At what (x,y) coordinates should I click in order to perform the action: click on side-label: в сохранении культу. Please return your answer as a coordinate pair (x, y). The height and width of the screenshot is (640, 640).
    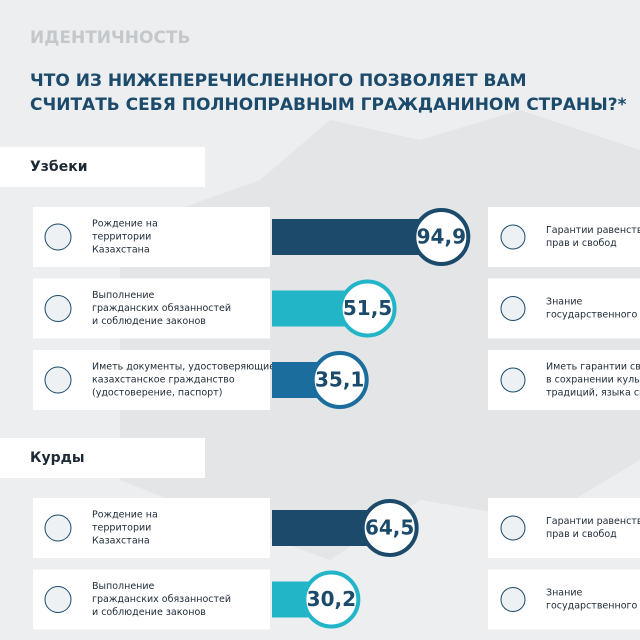
    Looking at the image, I should click on (593, 380).